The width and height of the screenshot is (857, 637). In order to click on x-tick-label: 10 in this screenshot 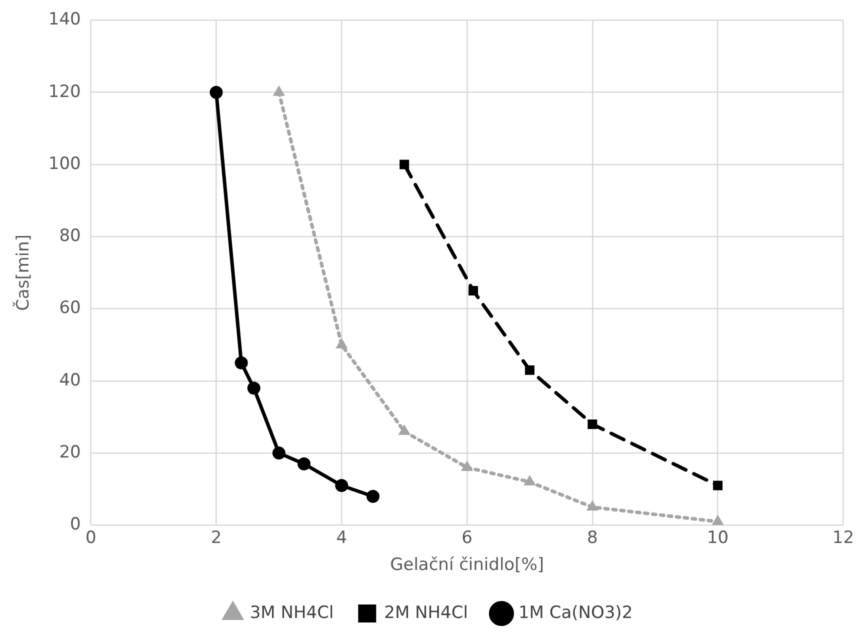, I will do `click(717, 538)`.